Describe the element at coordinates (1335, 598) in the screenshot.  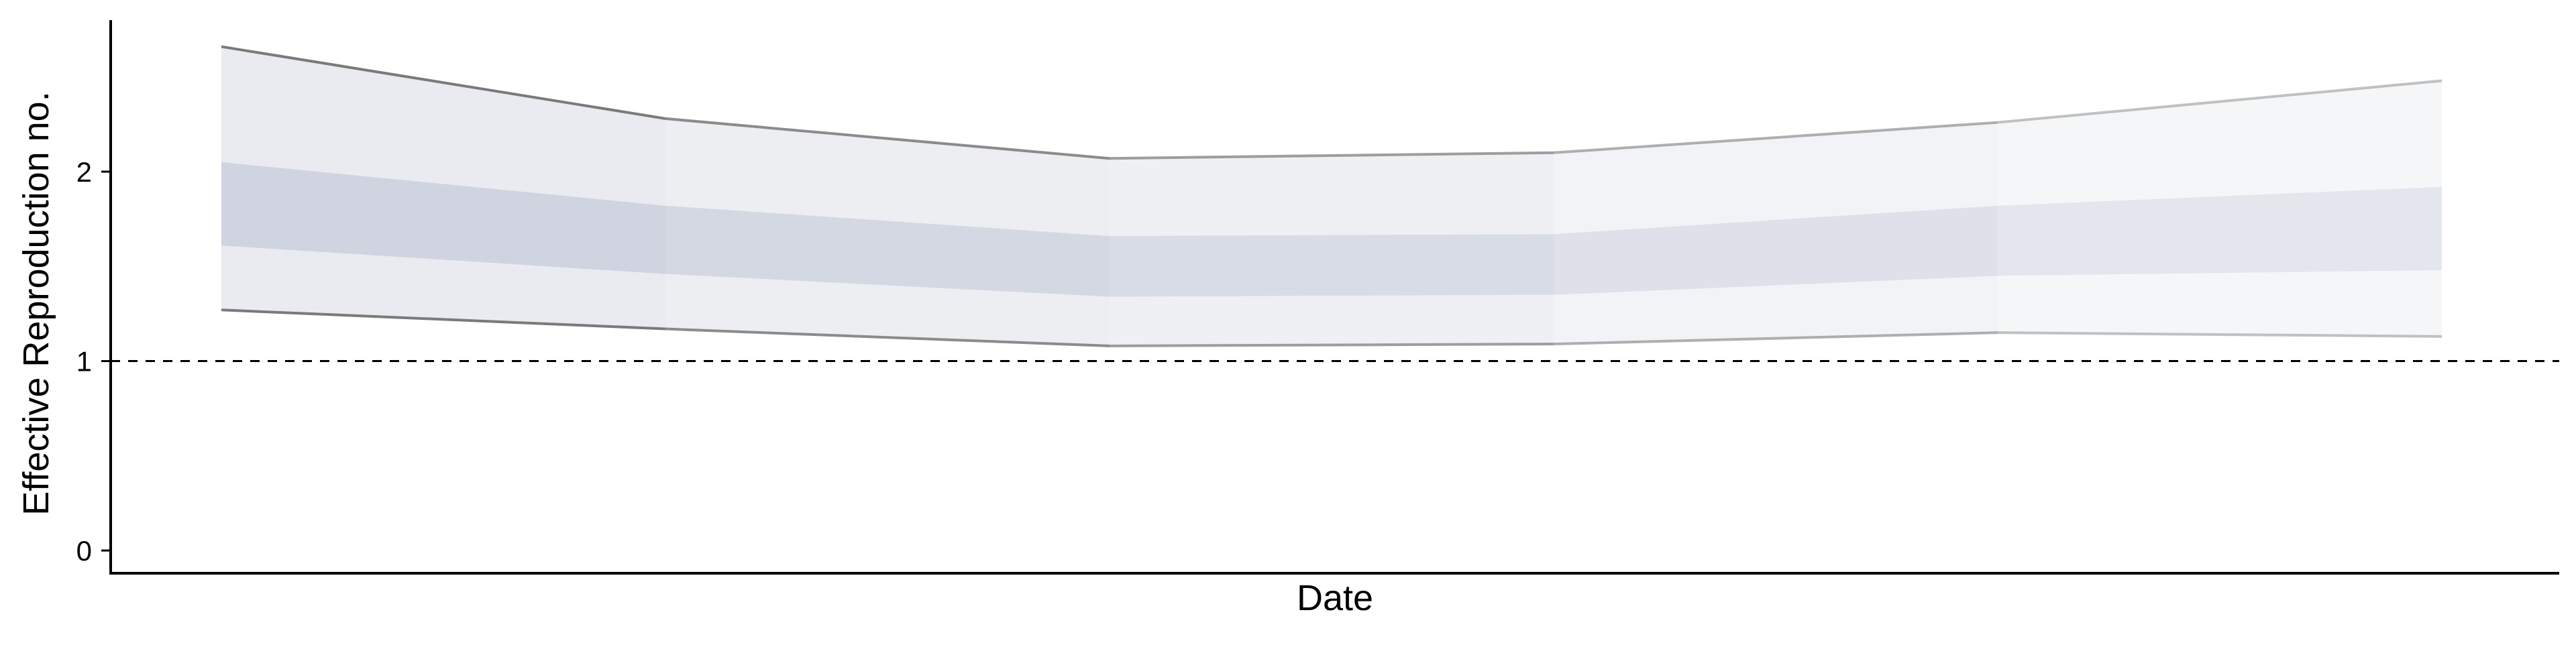
I see `x-axis-label: Date` at that location.